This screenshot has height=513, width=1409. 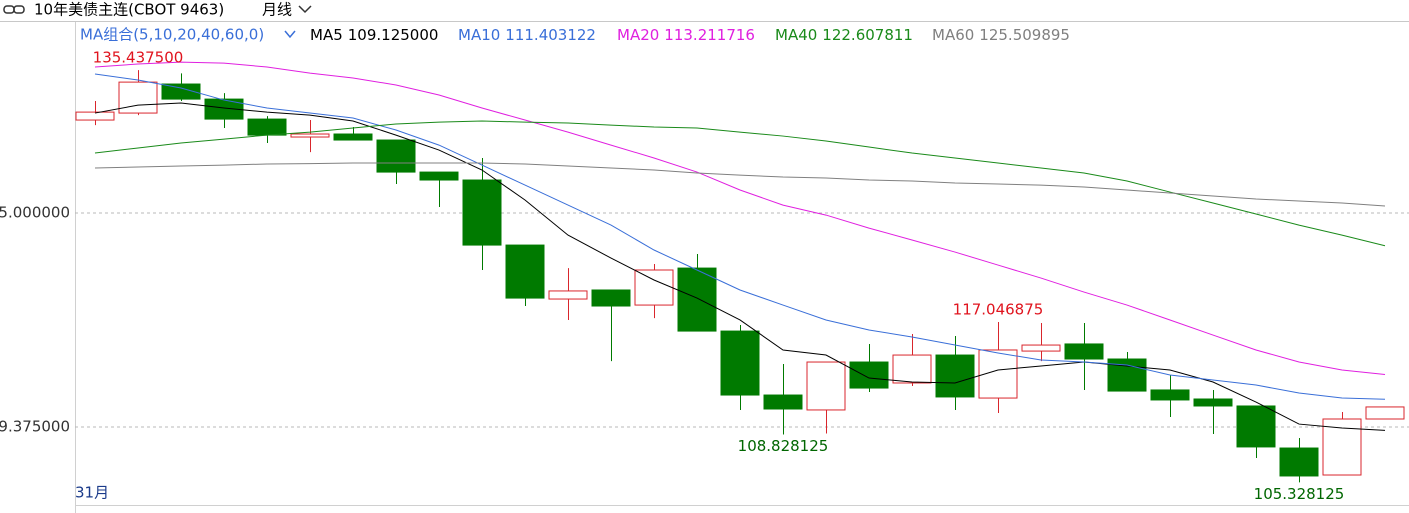 What do you see at coordinates (14, 9) in the screenshot?
I see `link-icon` at bounding box center [14, 9].